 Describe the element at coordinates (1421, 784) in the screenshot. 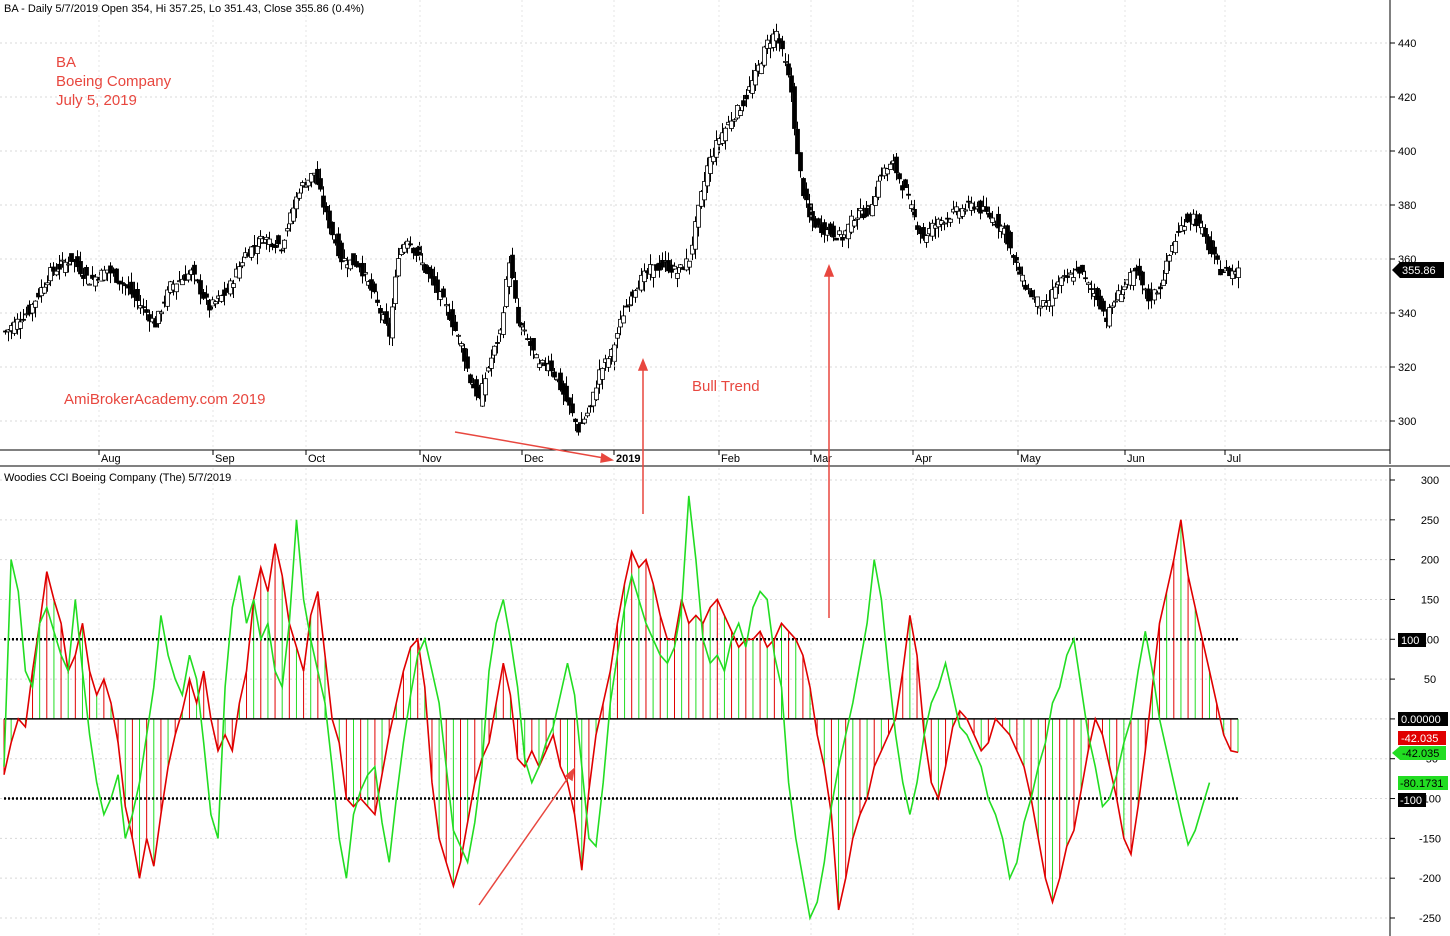

I see `cci-green2-label: -80.1731` at that location.